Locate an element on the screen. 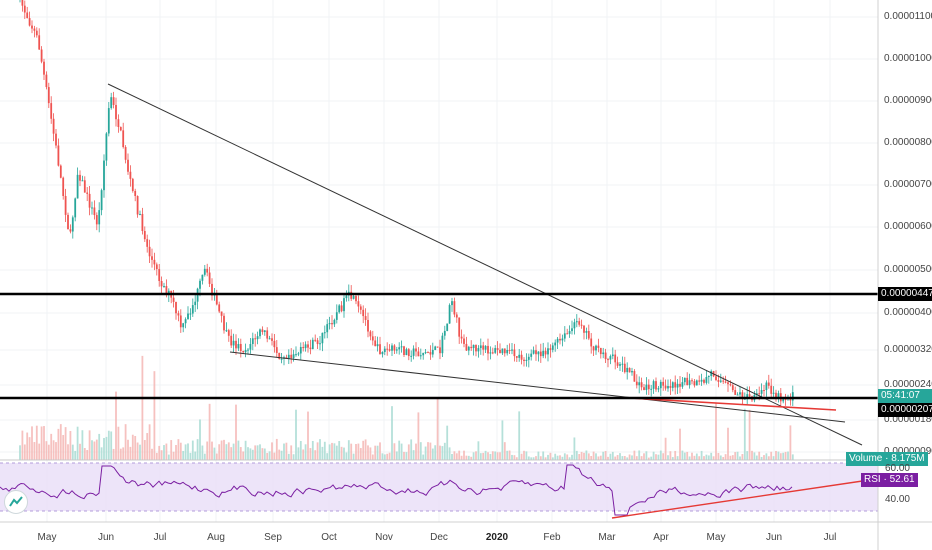  volume-label: Volume is located at coordinates (866, 458).